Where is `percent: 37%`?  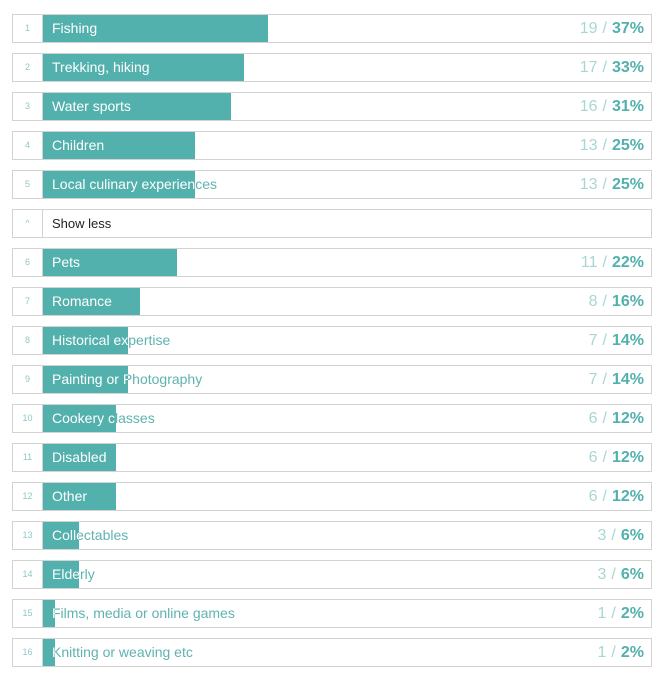
percent: 37% is located at coordinates (627, 28).